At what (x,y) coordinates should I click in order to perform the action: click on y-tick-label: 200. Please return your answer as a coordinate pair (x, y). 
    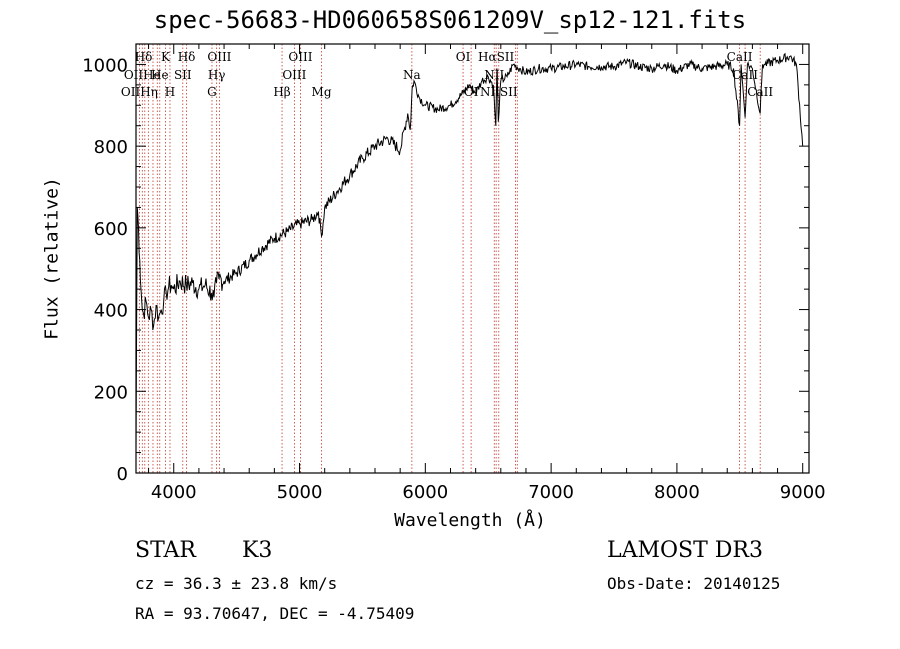
    Looking at the image, I should click on (111, 392).